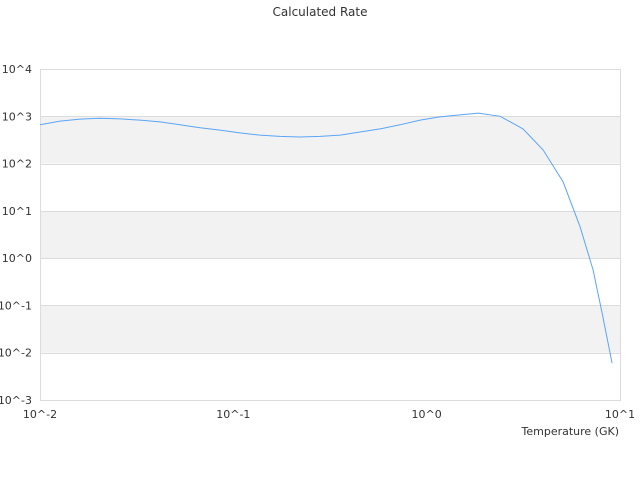  What do you see at coordinates (40, 414) in the screenshot?
I see `x-tick-label: 10^-2` at bounding box center [40, 414].